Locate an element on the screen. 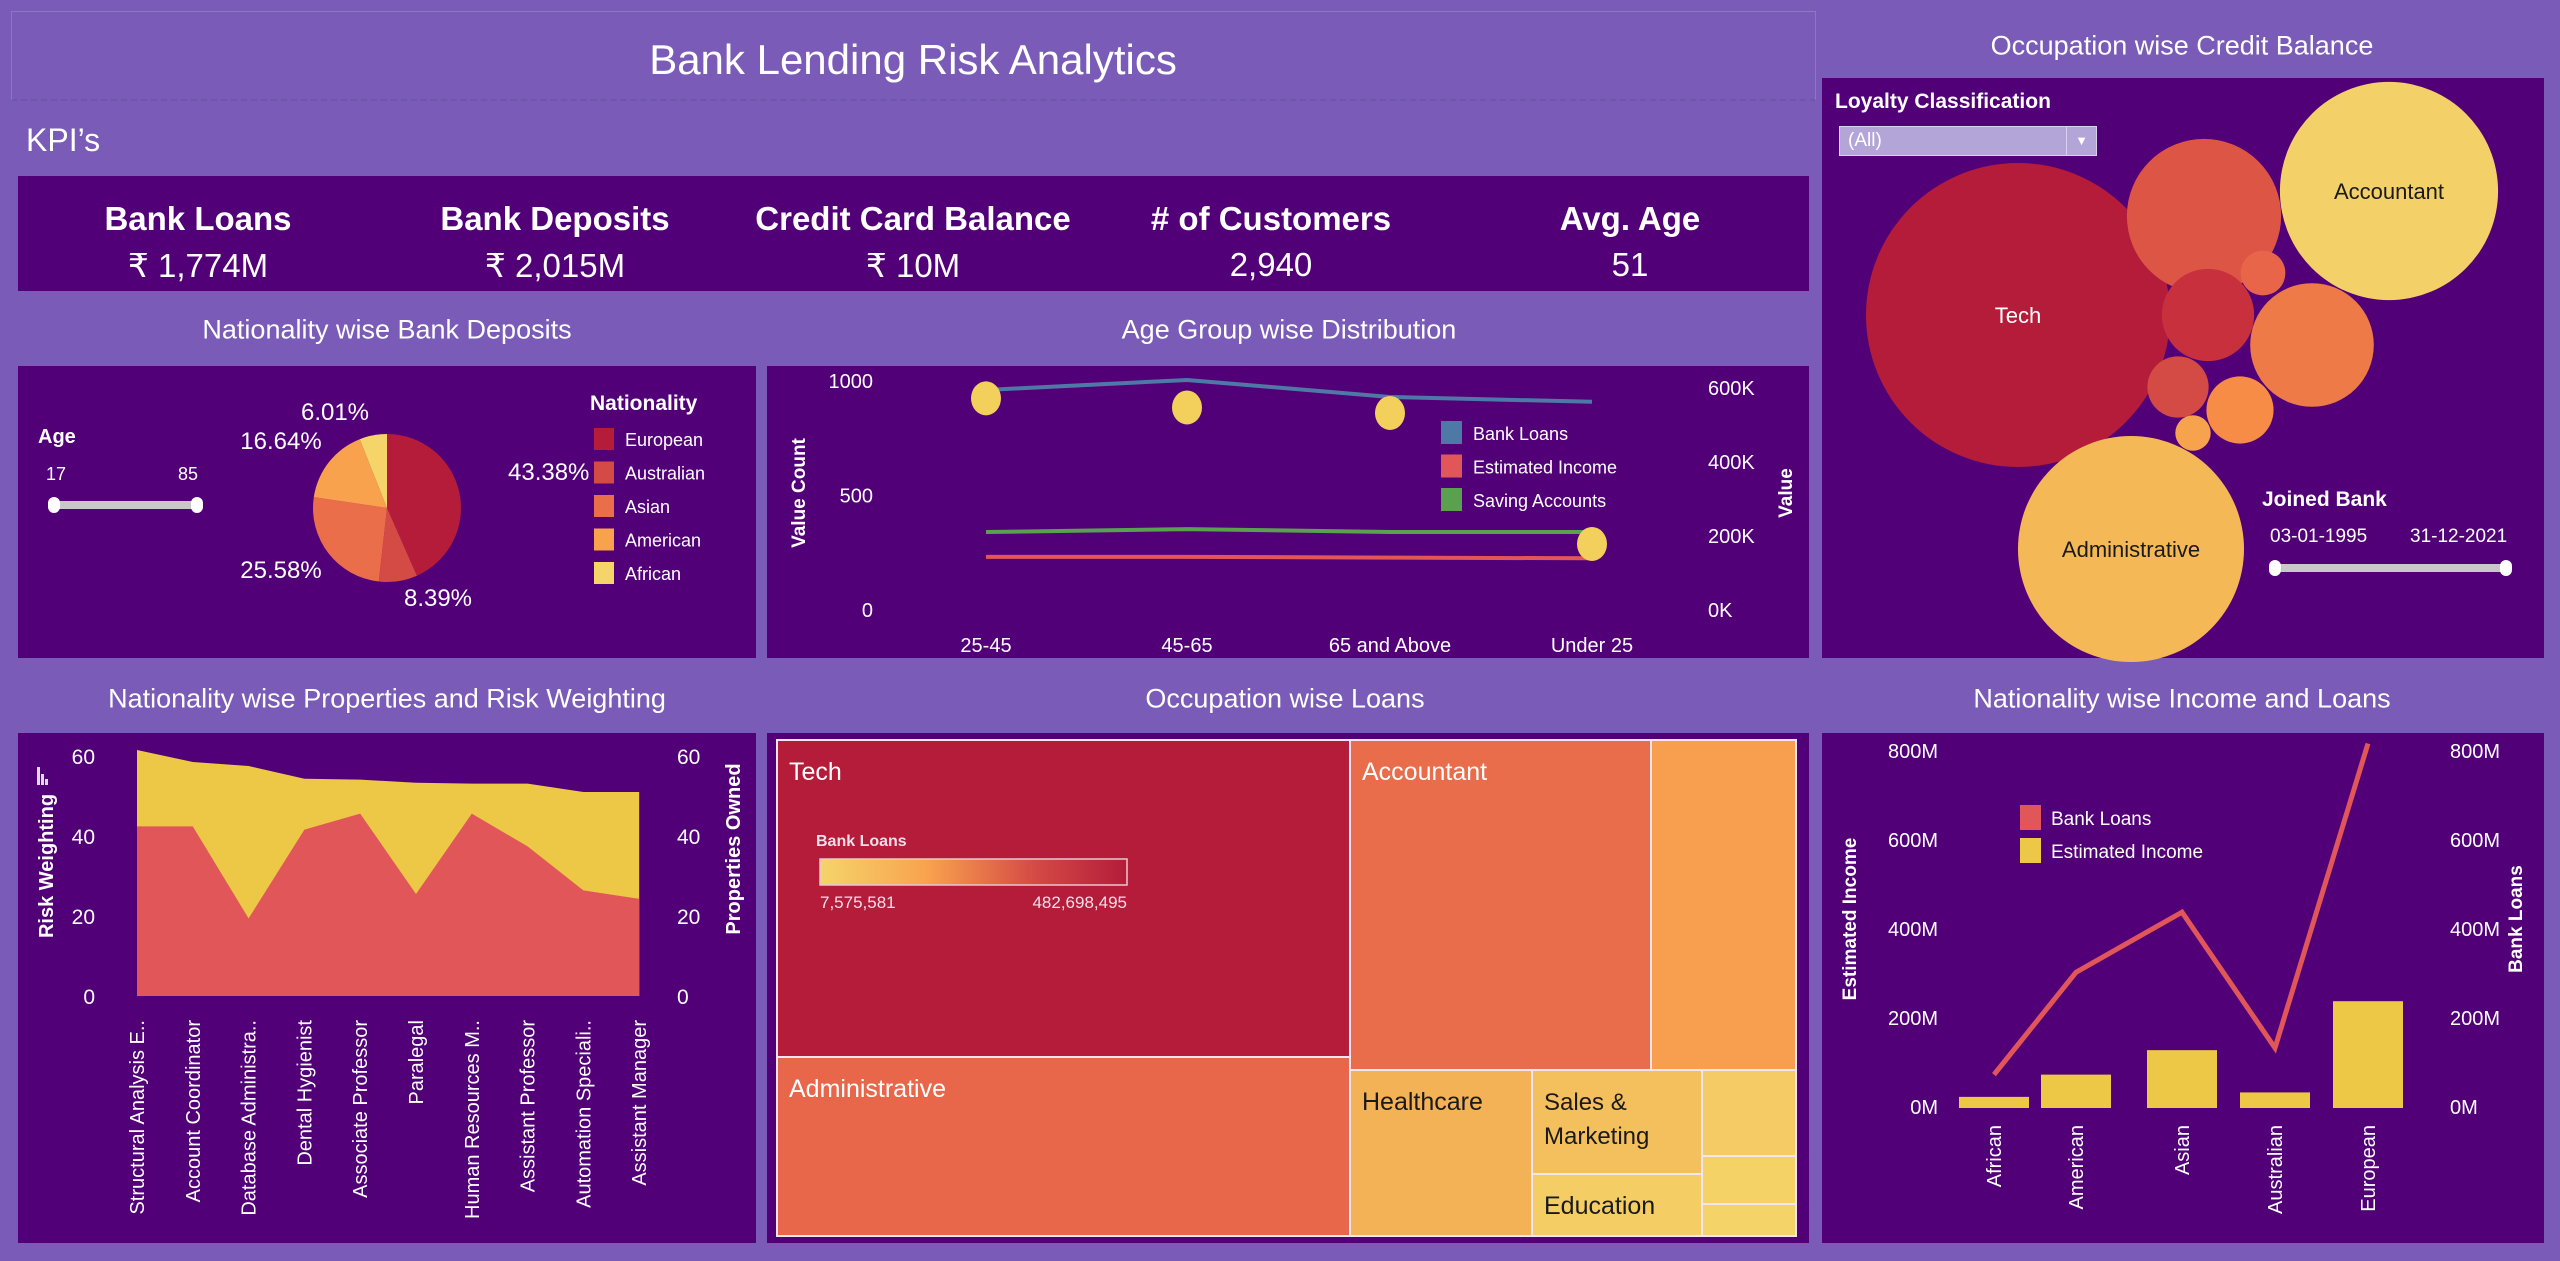 This screenshot has height=1261, width=2560. joined-bank-end: 31-12-2021 is located at coordinates (2459, 536).